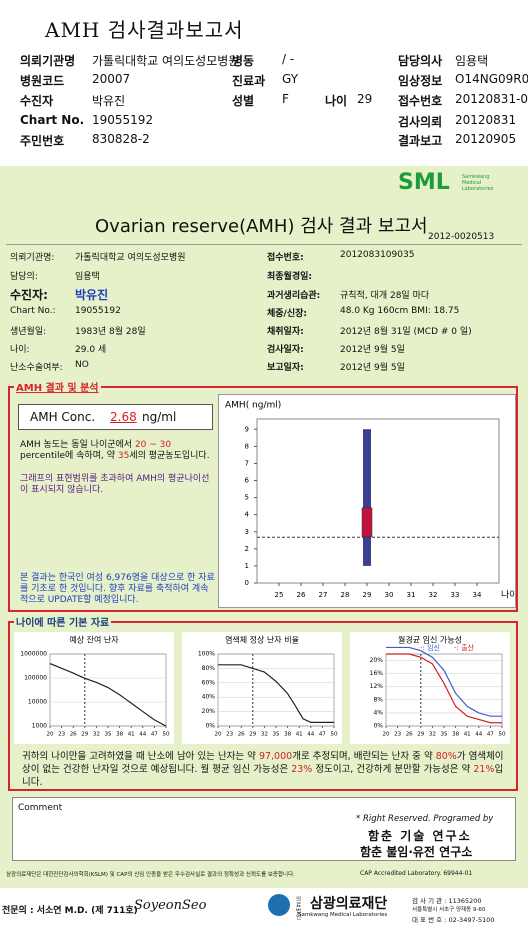 This screenshot has width=528, height=929. What do you see at coordinates (33, 311) in the screenshot?
I see `field-label: Chart No.:` at bounding box center [33, 311].